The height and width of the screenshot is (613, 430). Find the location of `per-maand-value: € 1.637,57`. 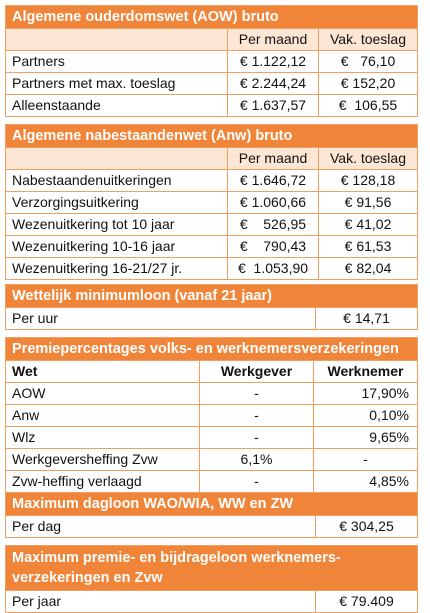

per-maand-value: € 1.637,57 is located at coordinates (273, 105).